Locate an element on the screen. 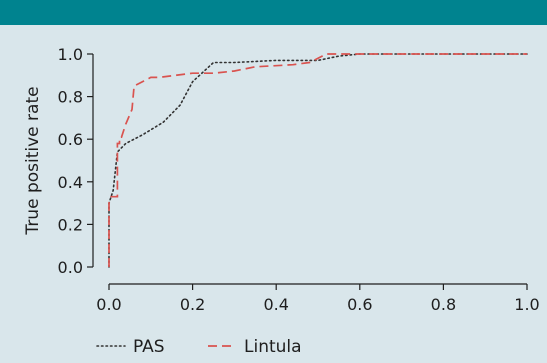  header-bar is located at coordinates (273, 12).